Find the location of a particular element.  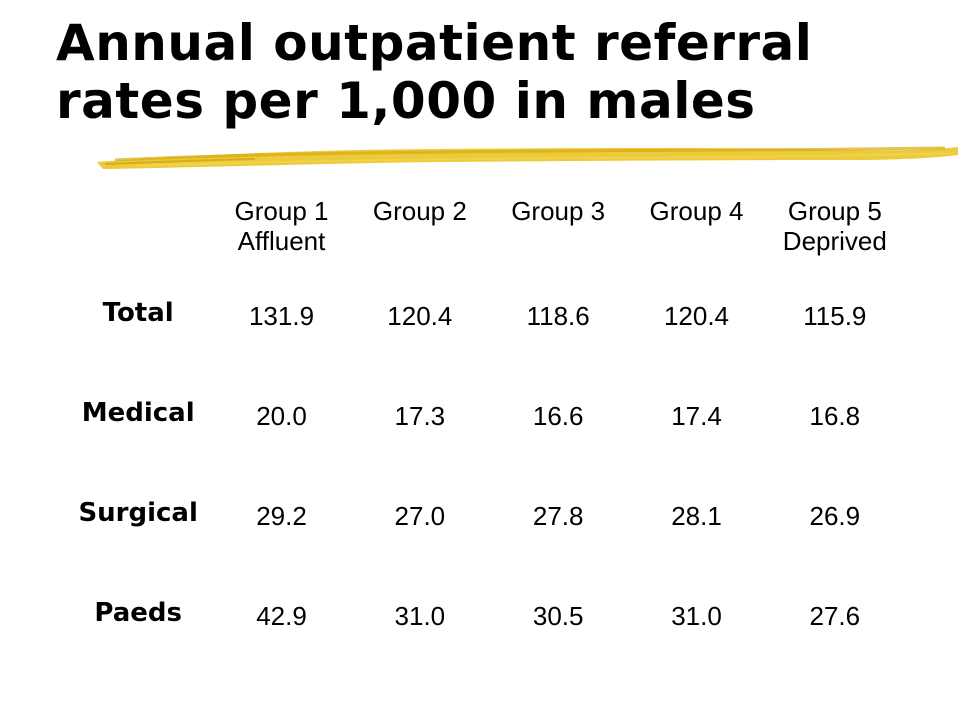

table-cell: 27.8 is located at coordinates (558, 516).